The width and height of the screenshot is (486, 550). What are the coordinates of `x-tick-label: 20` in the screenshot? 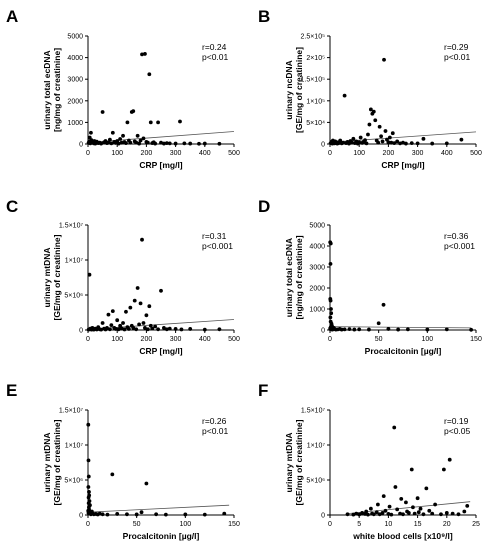 It's located at (447, 524).